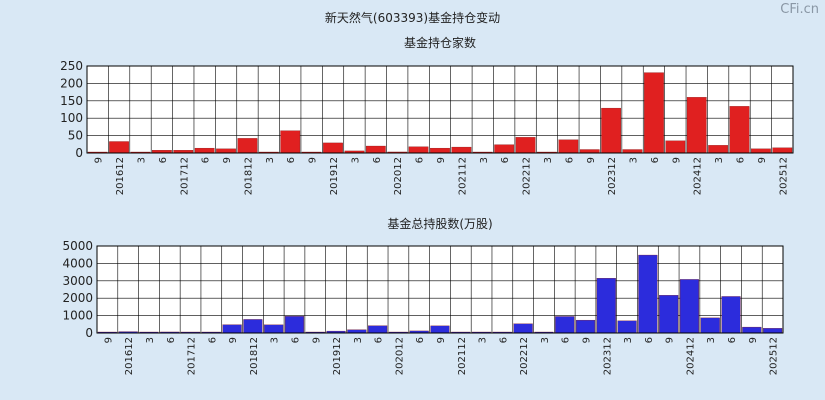  Describe the element at coordinates (71, 83) in the screenshot. I see `y-tick-label: 200` at that location.